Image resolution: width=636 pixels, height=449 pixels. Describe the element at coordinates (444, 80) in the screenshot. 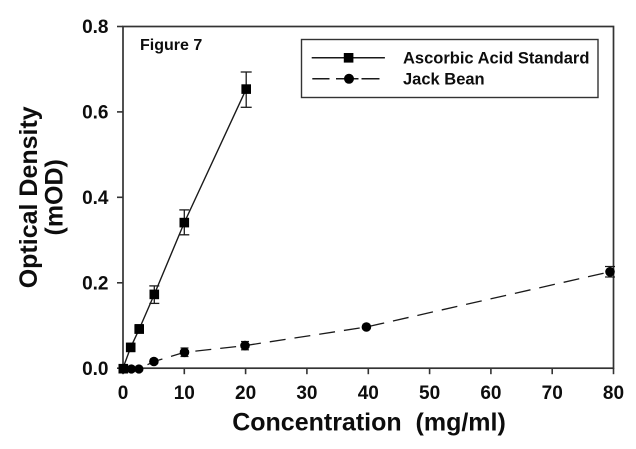

I see `svg-text: Jack Bean` at that location.